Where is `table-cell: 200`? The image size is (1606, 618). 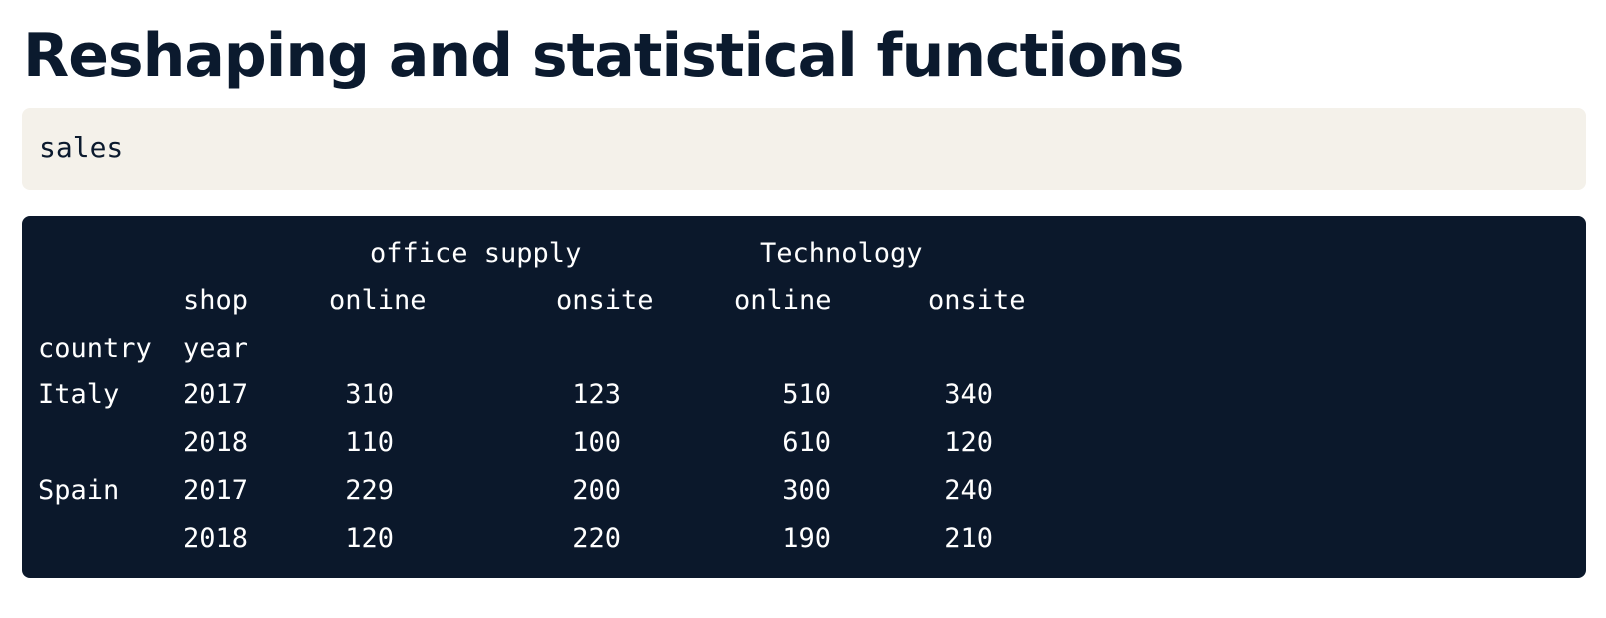
table-cell: 200 is located at coordinates (596, 490).